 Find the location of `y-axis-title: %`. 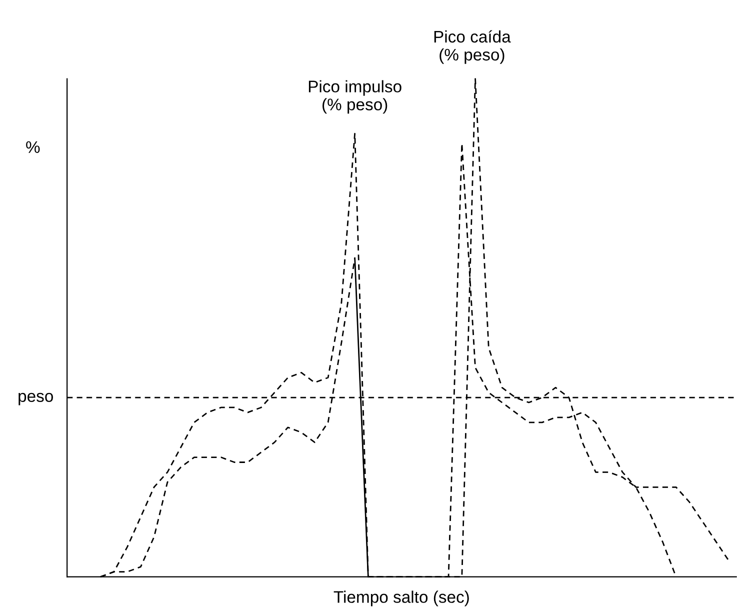

y-axis-title: % is located at coordinates (33, 147).